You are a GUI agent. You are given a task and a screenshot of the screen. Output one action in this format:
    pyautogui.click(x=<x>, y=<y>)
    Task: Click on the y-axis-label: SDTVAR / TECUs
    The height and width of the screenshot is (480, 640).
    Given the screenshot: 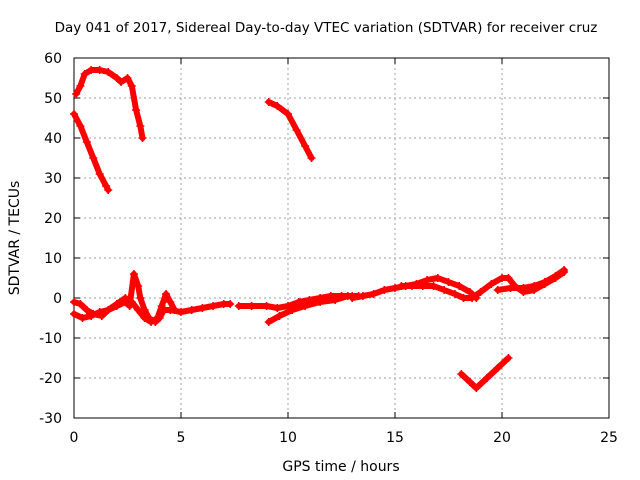 What is the action you would take?
    pyautogui.click(x=15, y=238)
    